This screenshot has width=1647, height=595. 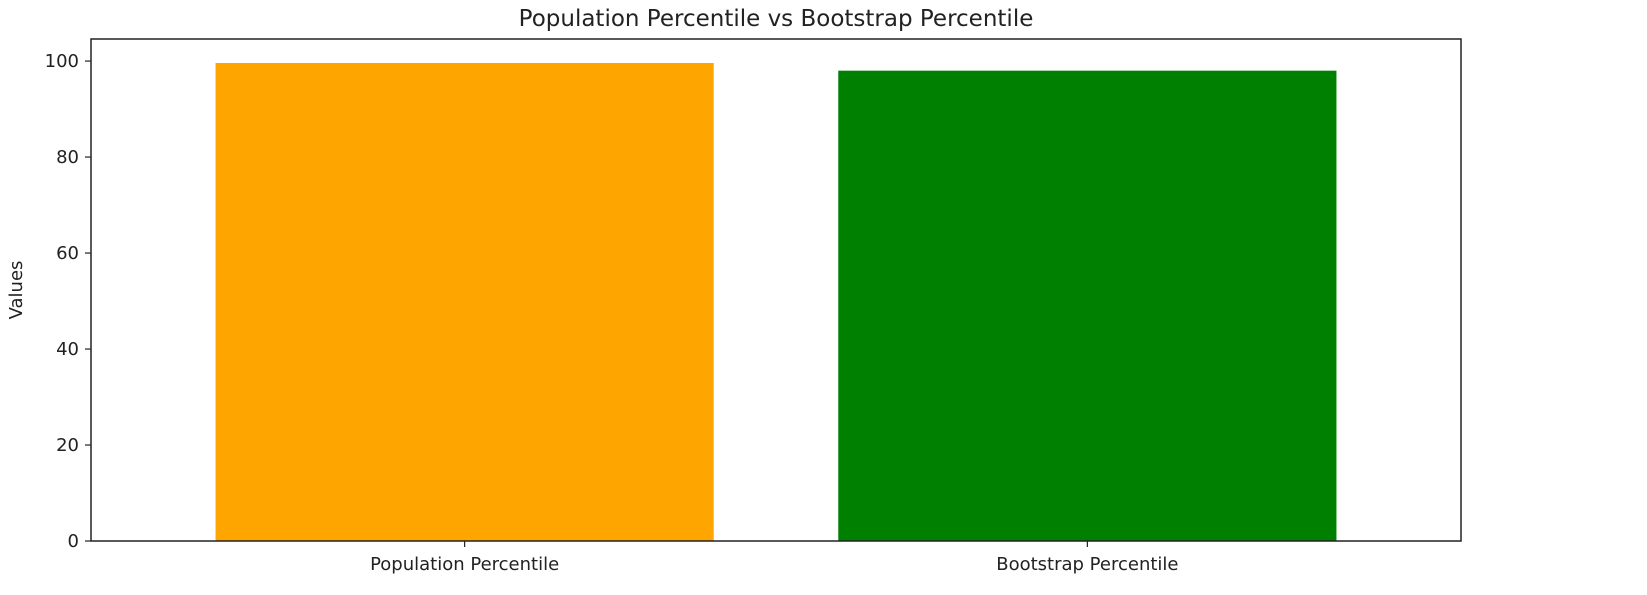 I want to click on y-tick-label: 20, so click(x=67, y=445).